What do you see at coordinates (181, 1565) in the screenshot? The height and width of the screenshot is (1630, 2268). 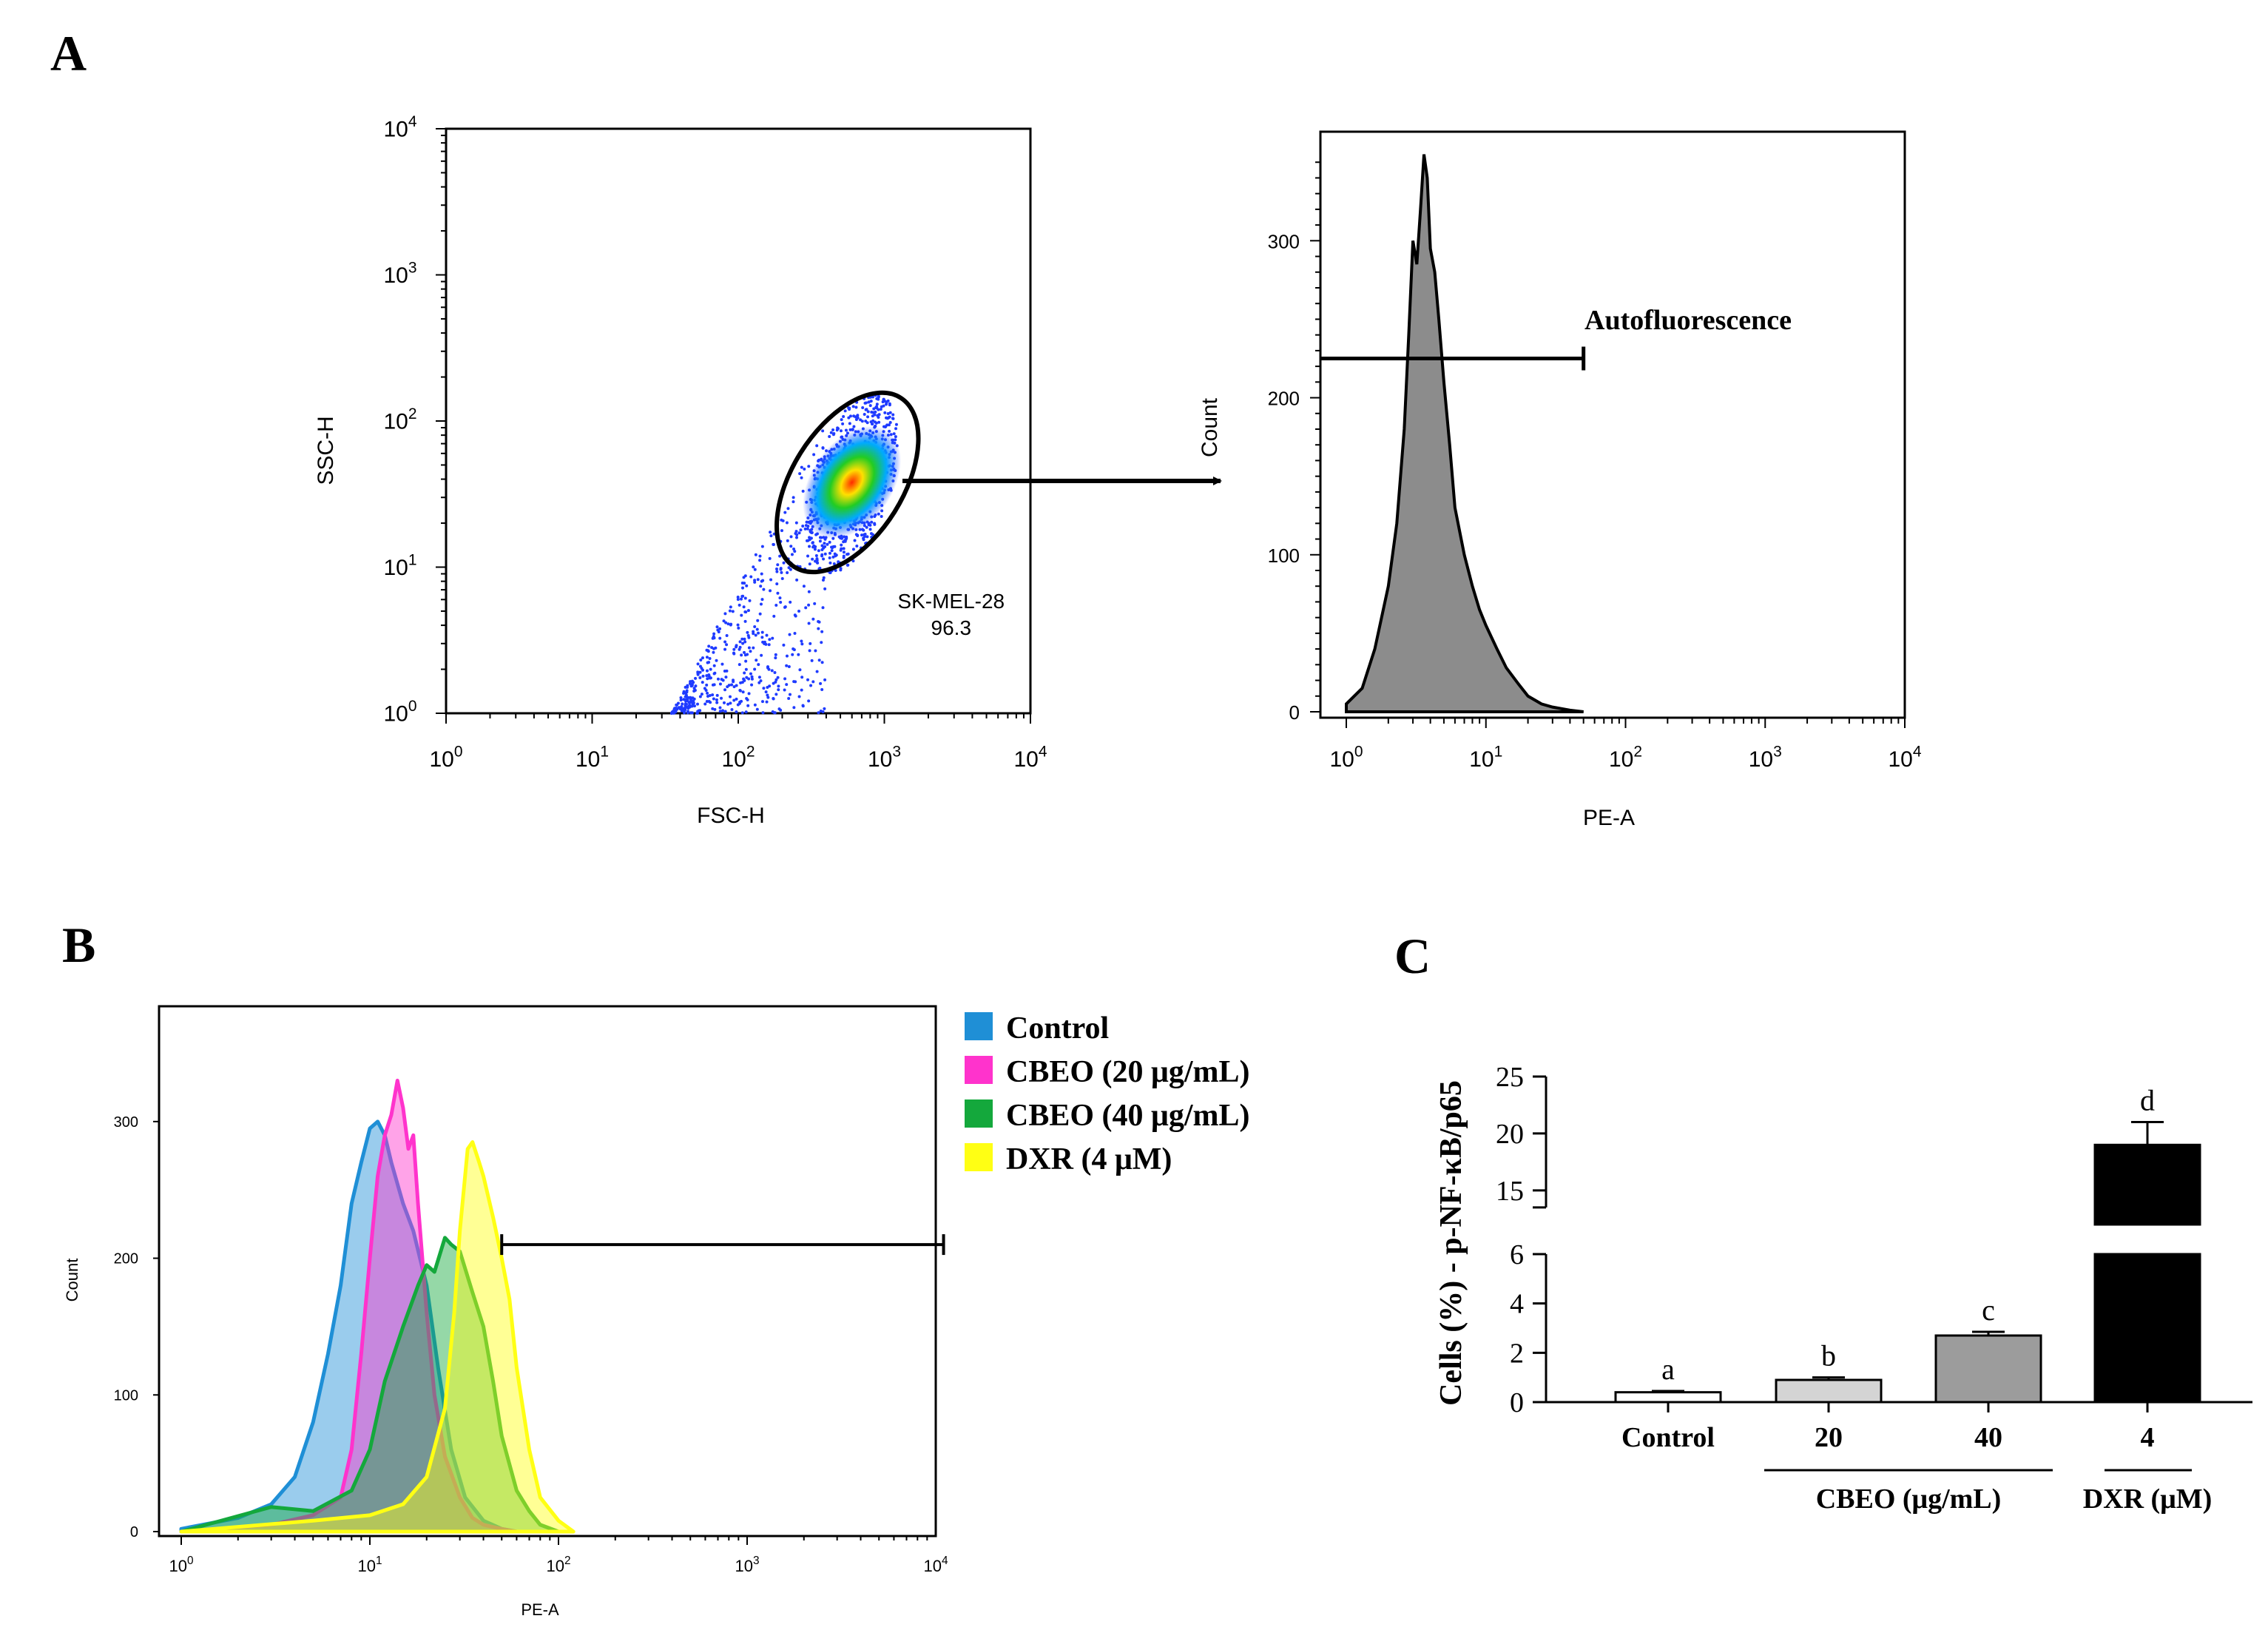 I see `x-tick-label: 10⁰` at bounding box center [181, 1565].